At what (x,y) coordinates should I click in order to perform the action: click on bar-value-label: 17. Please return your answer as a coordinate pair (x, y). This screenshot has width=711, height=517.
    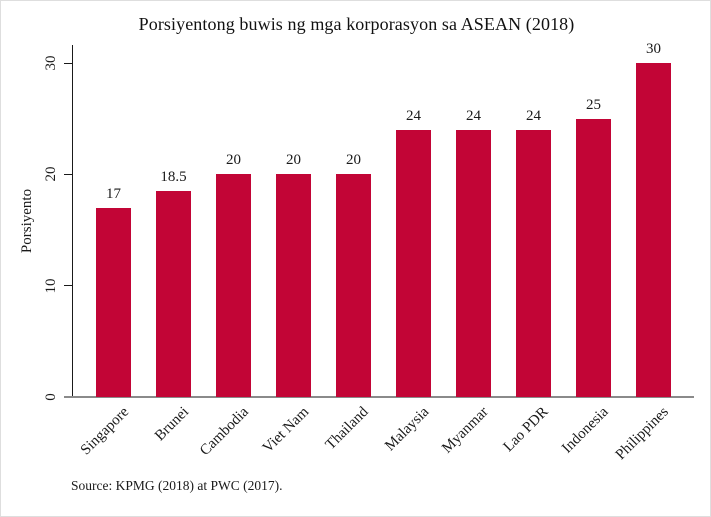
    Looking at the image, I should click on (113, 193).